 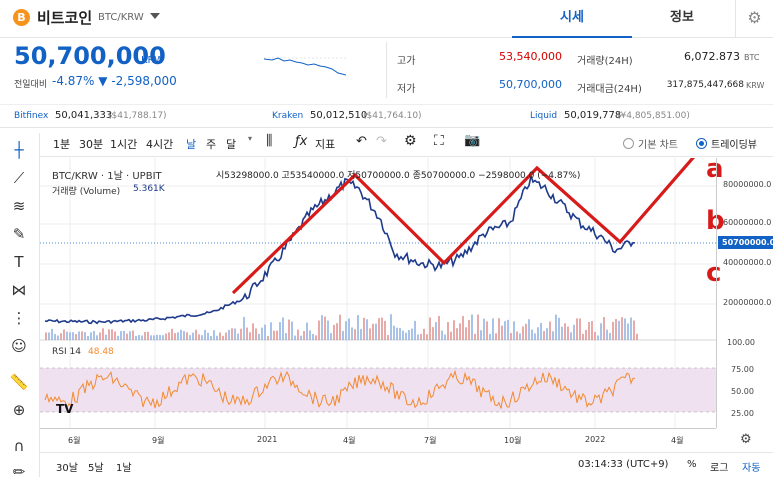 I want to click on settings-icon: ⚙, so click(x=410, y=141).